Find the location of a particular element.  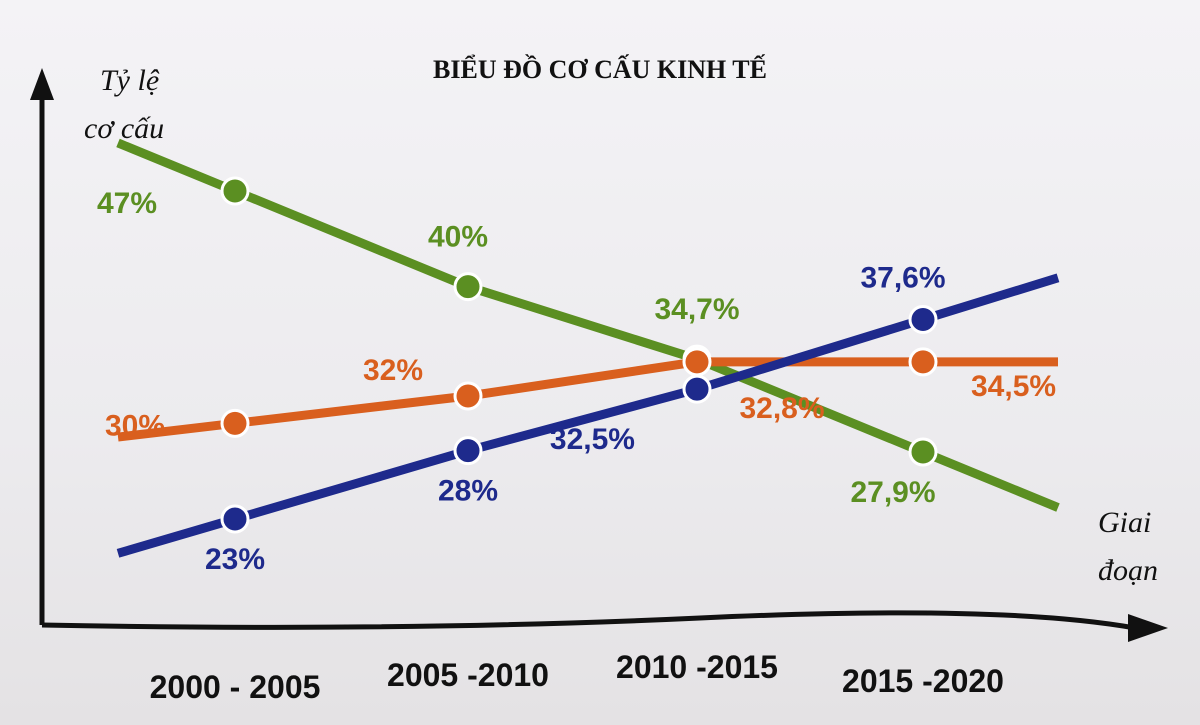

data-label-green-2: 40% is located at coordinates (458, 237).